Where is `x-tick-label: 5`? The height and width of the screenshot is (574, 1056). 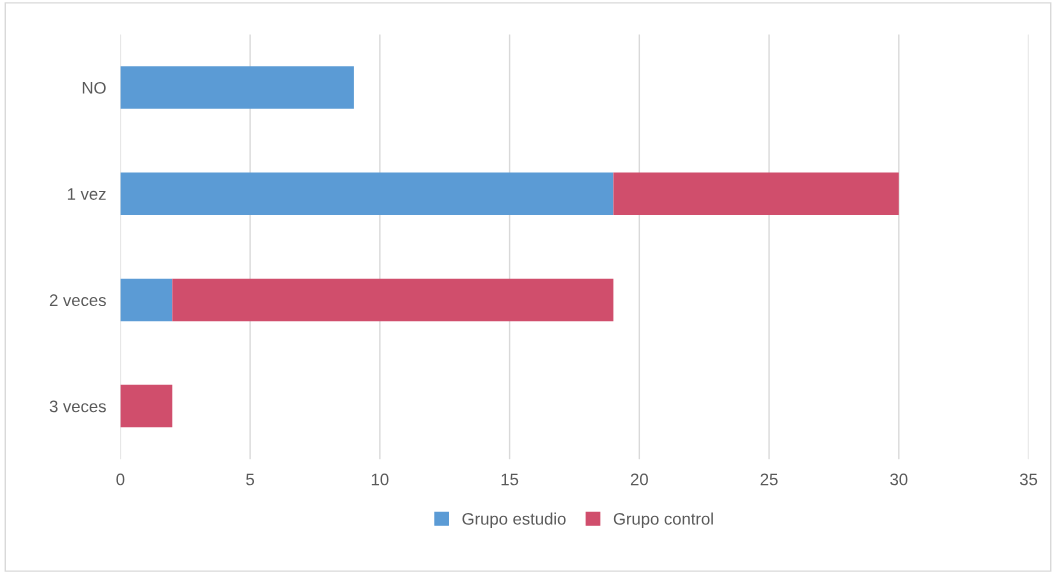
x-tick-label: 5 is located at coordinates (250, 479).